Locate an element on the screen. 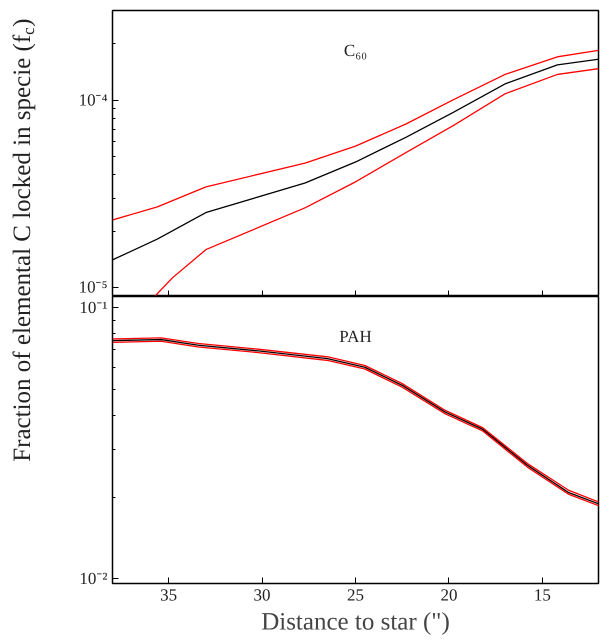  text: PAH is located at coordinates (355, 336).